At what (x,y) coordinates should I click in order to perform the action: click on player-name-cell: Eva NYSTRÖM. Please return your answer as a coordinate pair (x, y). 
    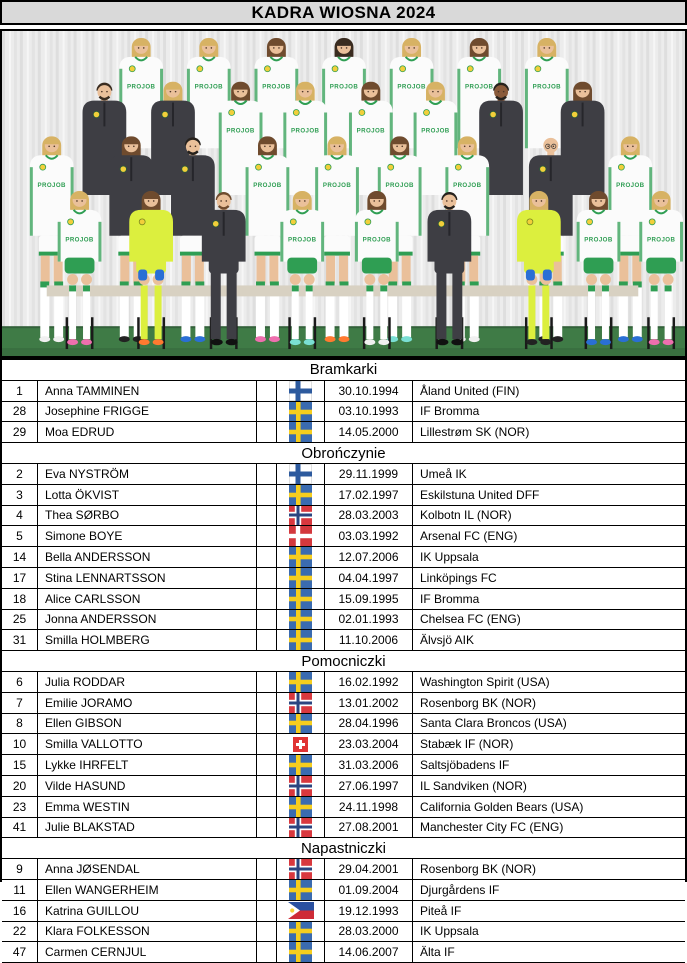
    Looking at the image, I should click on (147, 474).